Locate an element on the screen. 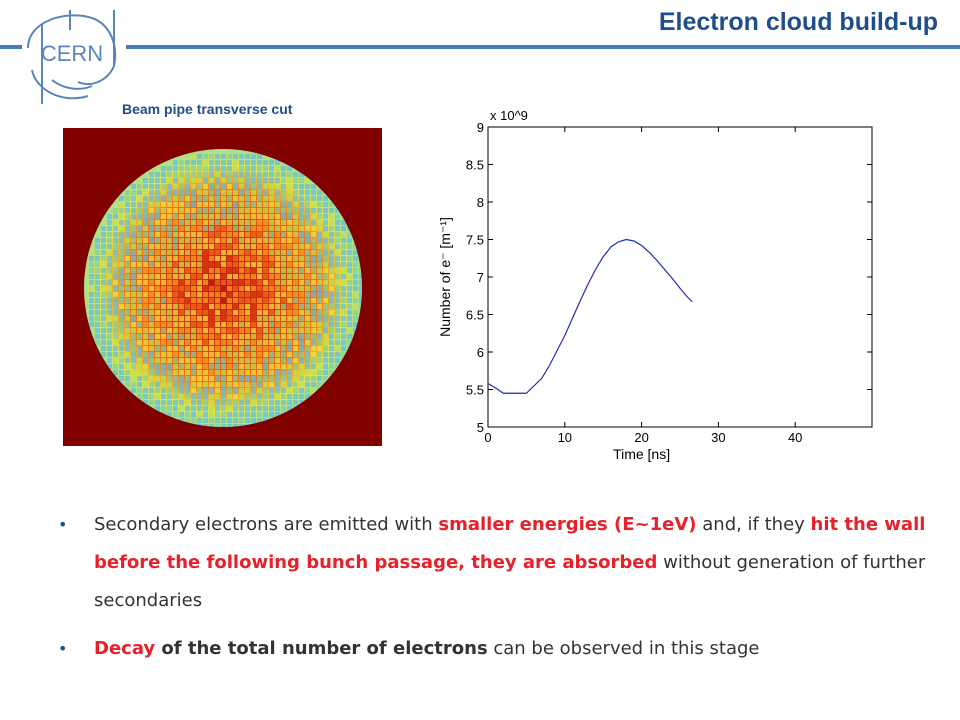  x-axis-label: Time [ns] is located at coordinates (641, 454).